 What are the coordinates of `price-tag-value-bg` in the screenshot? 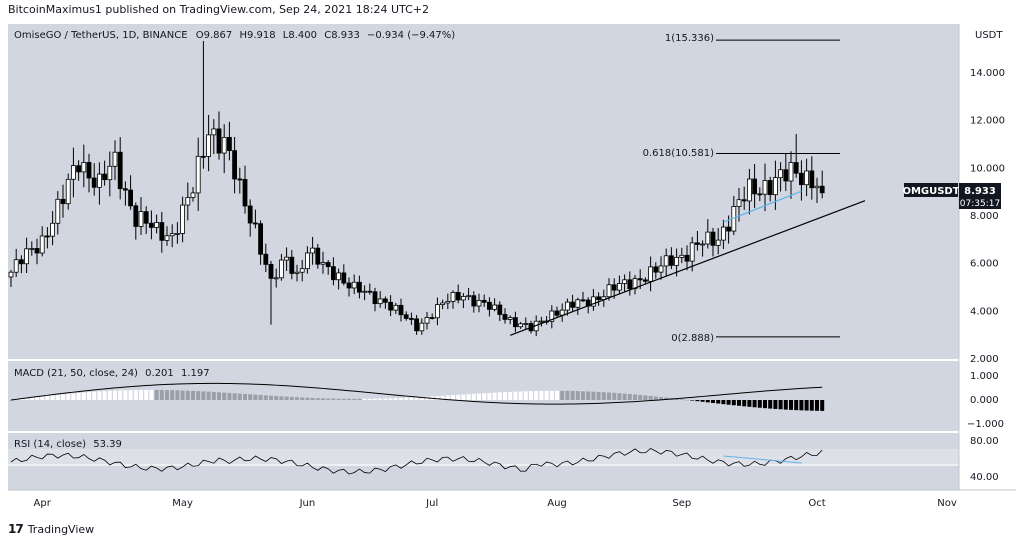 It's located at (980, 196).